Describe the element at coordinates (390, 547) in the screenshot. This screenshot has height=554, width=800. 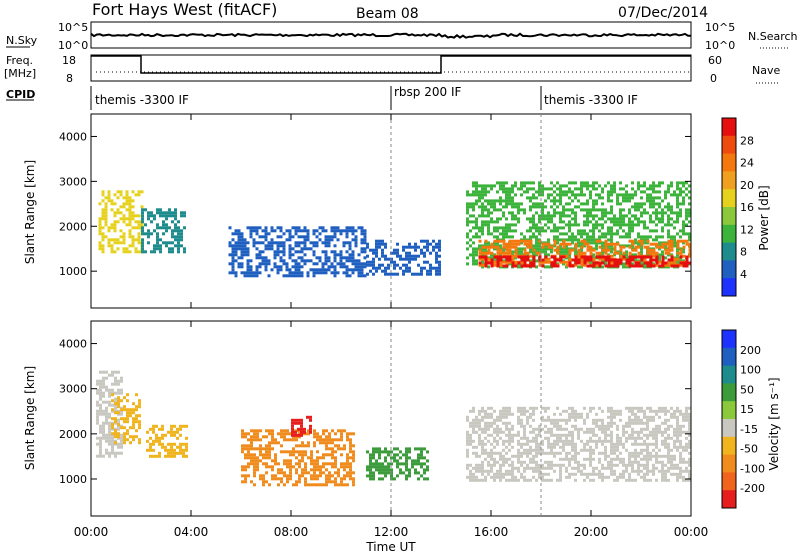
I see `x-axis-label: Time UT` at that location.